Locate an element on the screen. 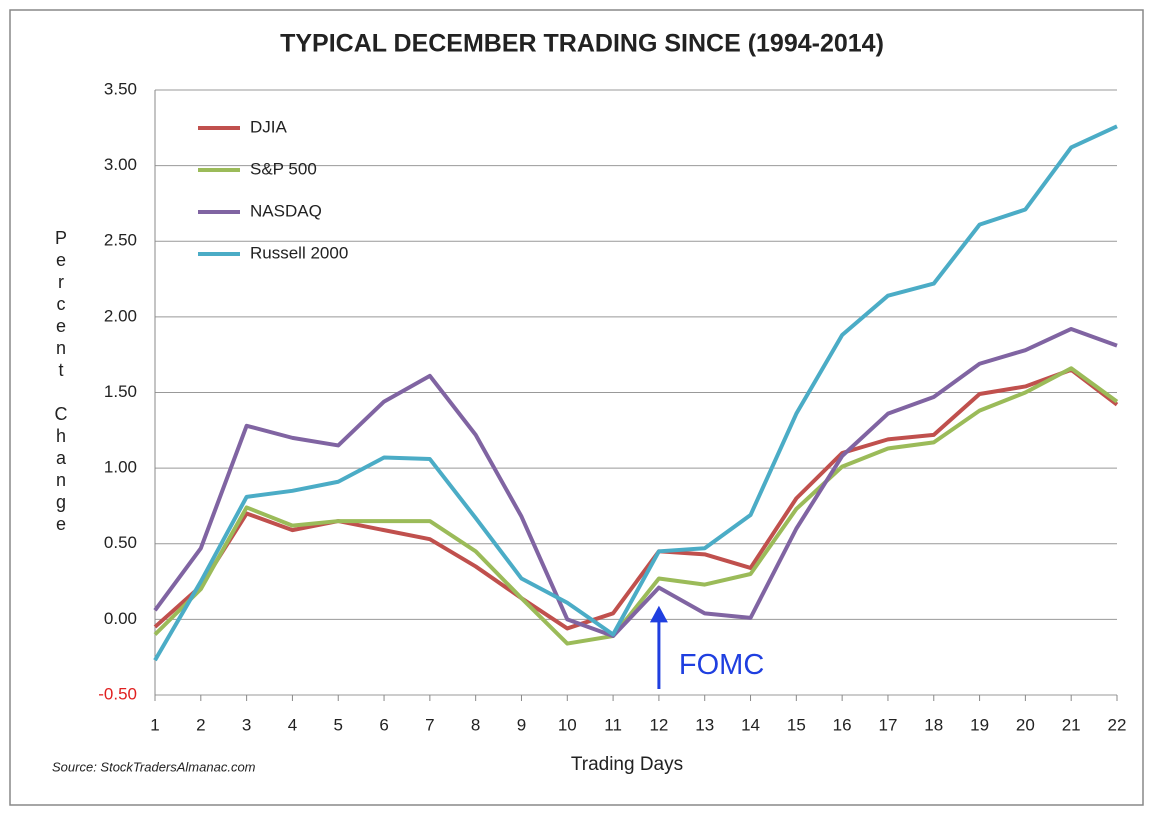 Image resolution: width=1154 pixels, height=822 pixels. x-tick-label: 21 is located at coordinates (1071, 724).